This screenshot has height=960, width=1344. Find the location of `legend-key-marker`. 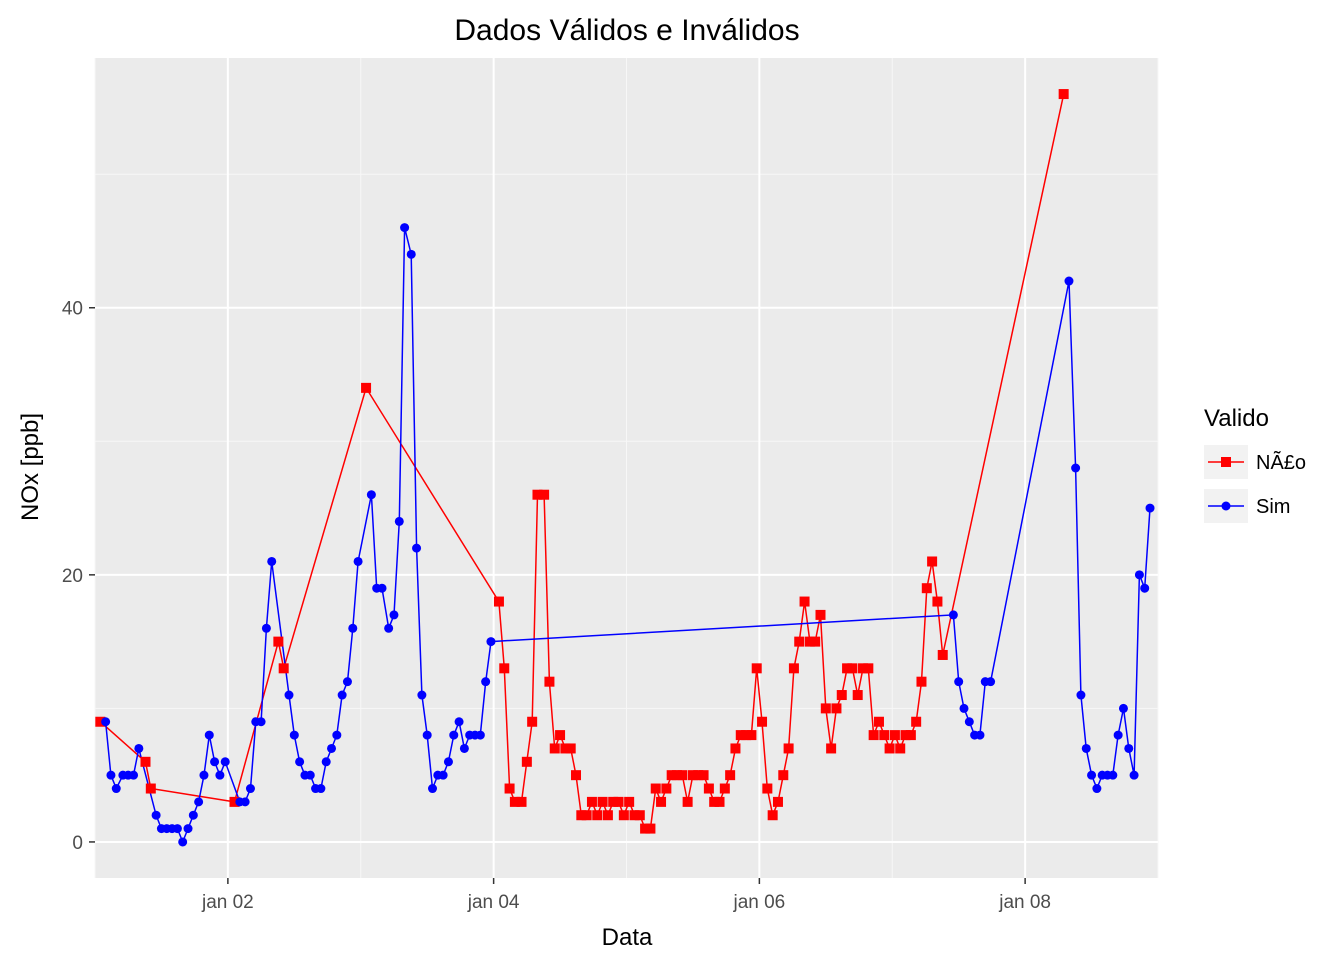

legend-key-marker is located at coordinates (1226, 462).